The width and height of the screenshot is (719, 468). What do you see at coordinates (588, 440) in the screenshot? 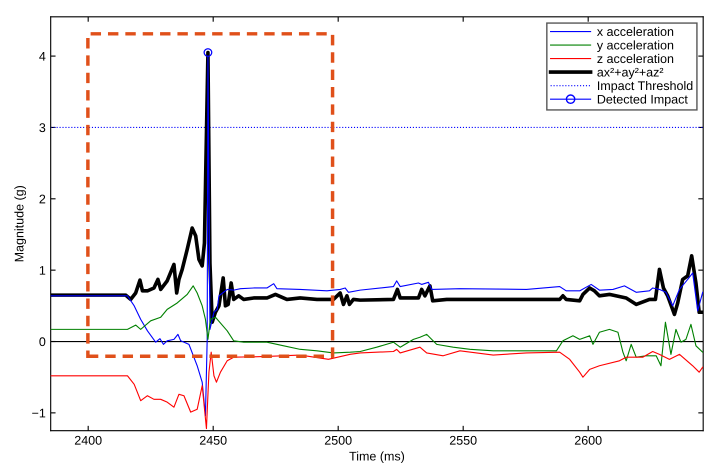
I see `x-tick-label: 2600` at bounding box center [588, 440].